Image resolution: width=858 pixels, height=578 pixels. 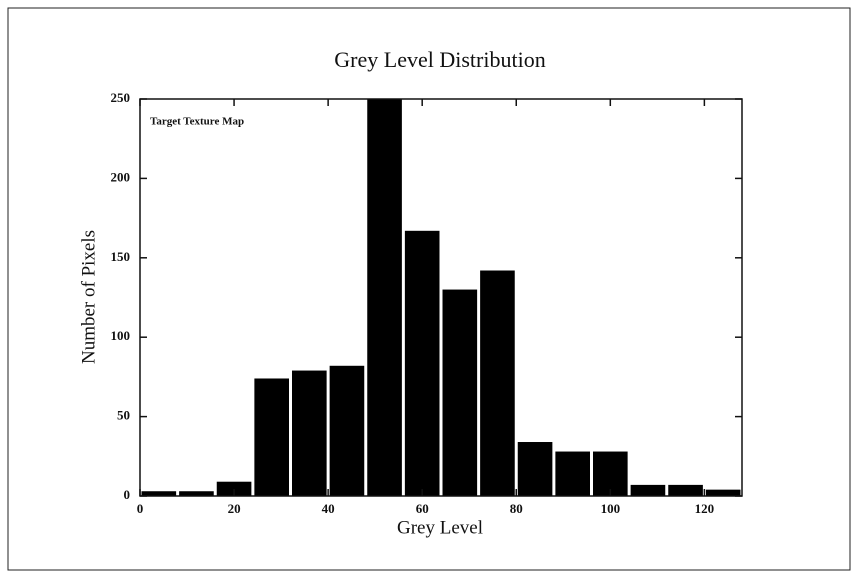 What do you see at coordinates (140, 508) in the screenshot?
I see `x-tick-label: 0` at bounding box center [140, 508].